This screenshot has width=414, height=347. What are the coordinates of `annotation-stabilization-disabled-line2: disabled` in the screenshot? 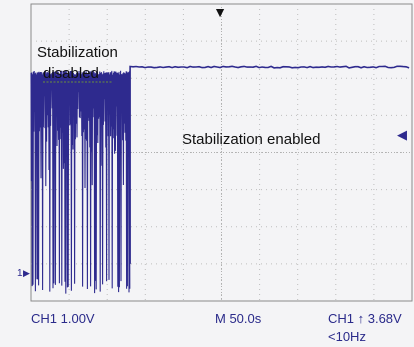 It's located at (71, 73).